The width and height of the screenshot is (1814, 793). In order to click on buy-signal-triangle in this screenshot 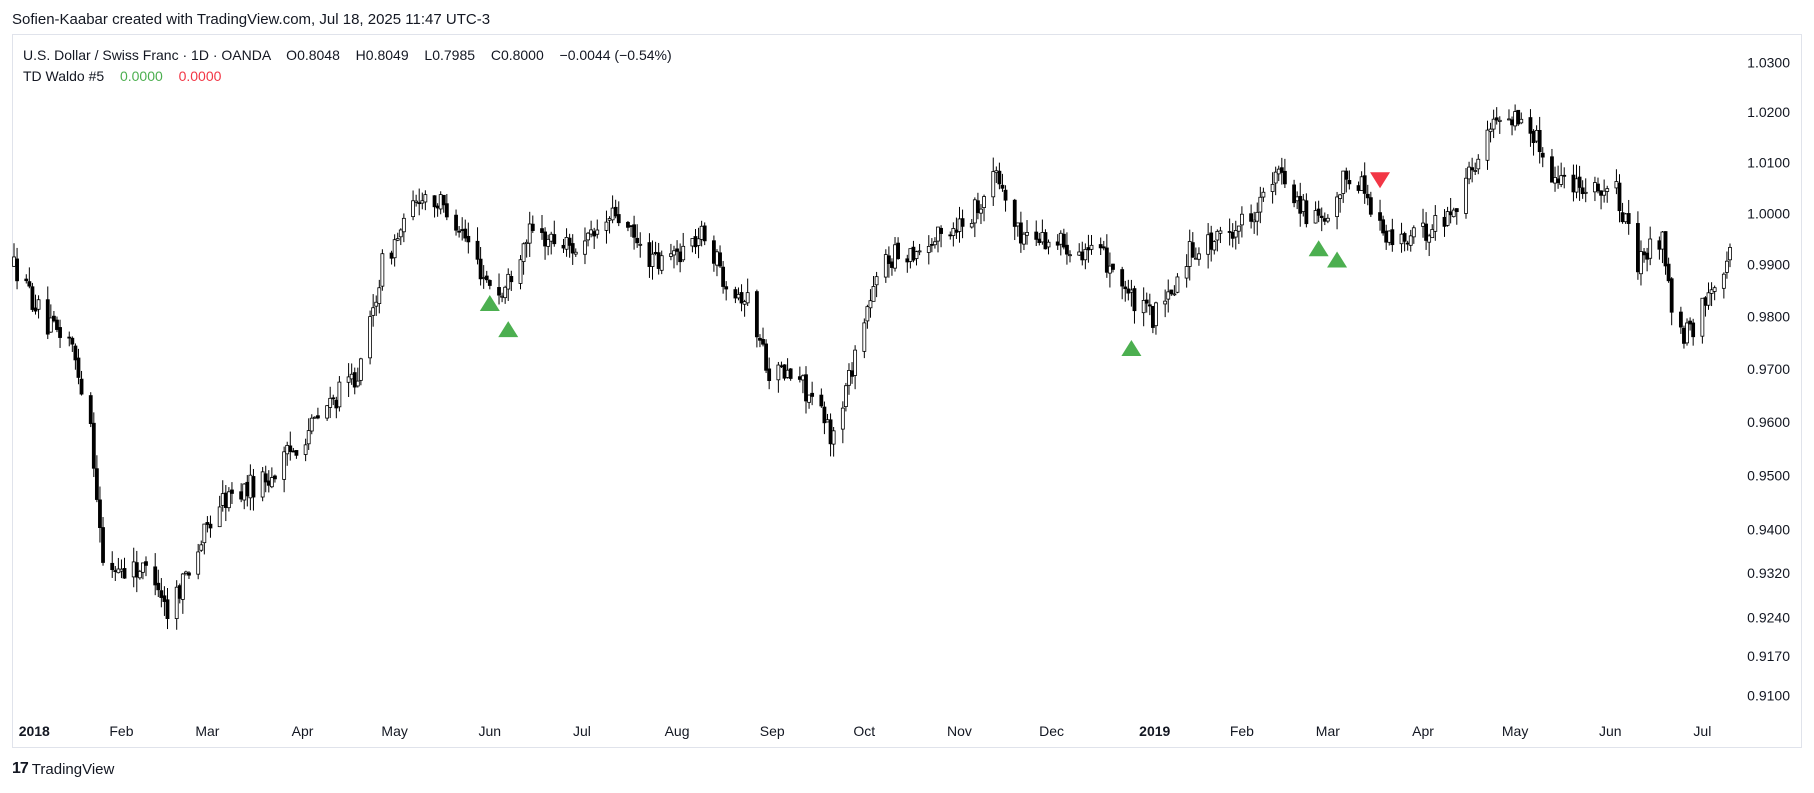, I will do `click(1318, 248)`.